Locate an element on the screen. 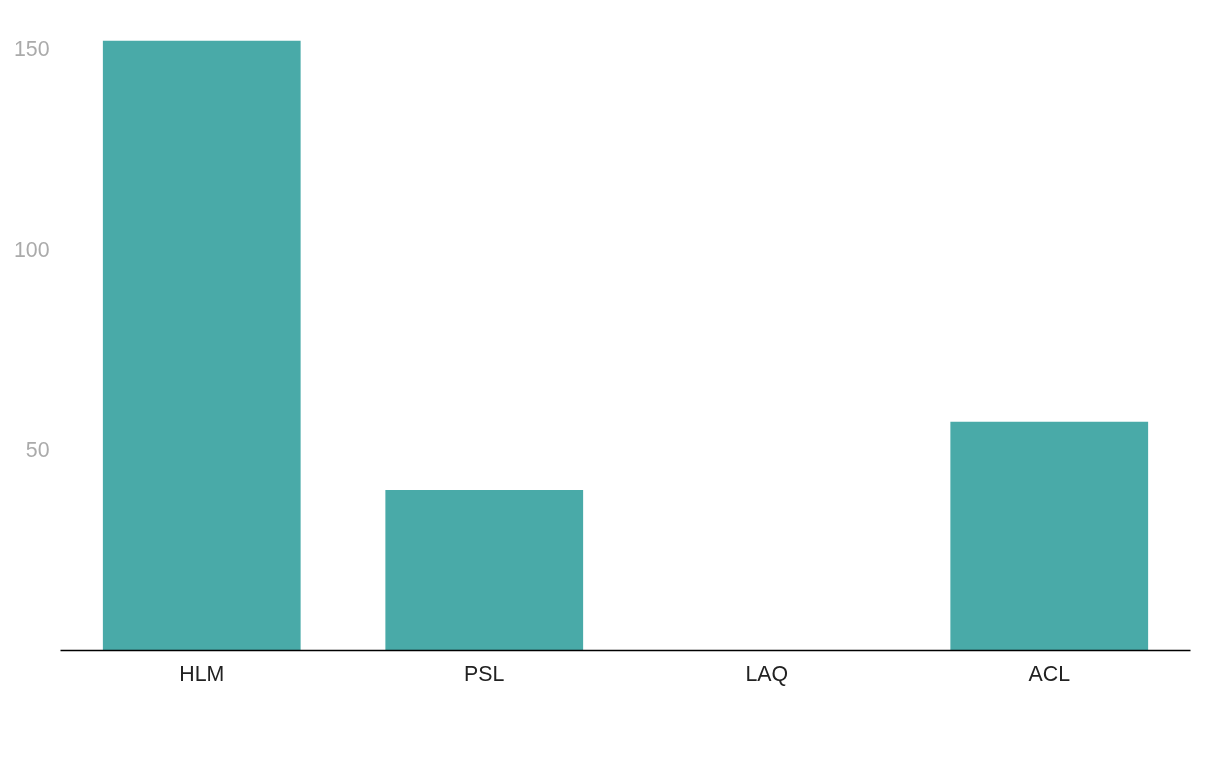 This screenshot has height=768, width=1220. x-tick-label: ACL is located at coordinates (1049, 673).